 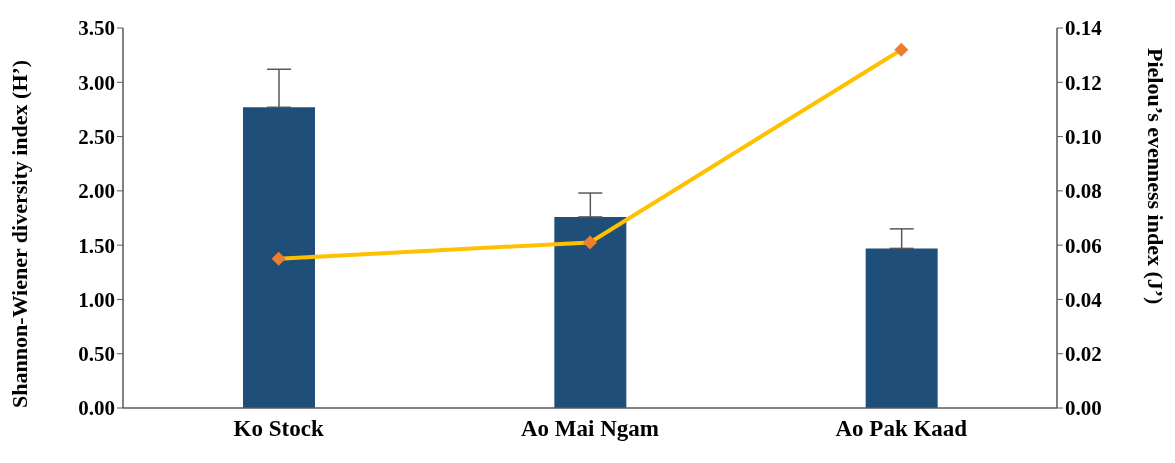 I want to click on y2-tick-label: 0.10, so click(x=1083, y=137).